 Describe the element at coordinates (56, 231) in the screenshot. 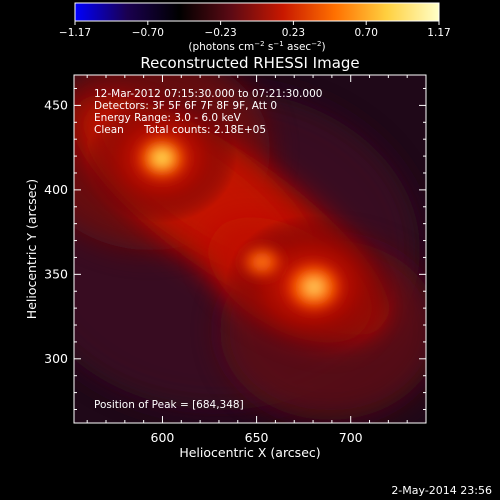

I see `y-axis-tick-labels: 300 350 400 450` at that location.